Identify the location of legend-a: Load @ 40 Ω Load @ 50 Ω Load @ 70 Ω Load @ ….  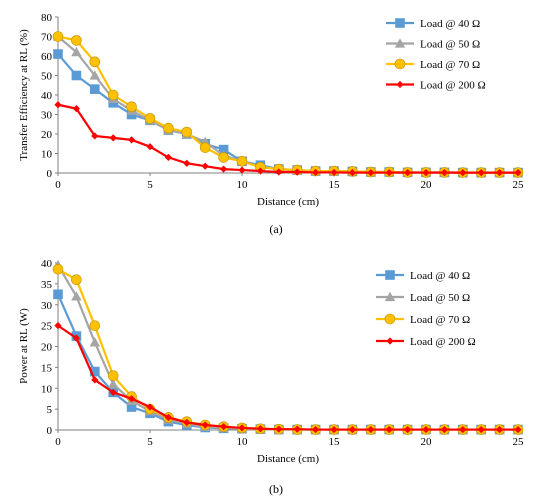
(436, 55).